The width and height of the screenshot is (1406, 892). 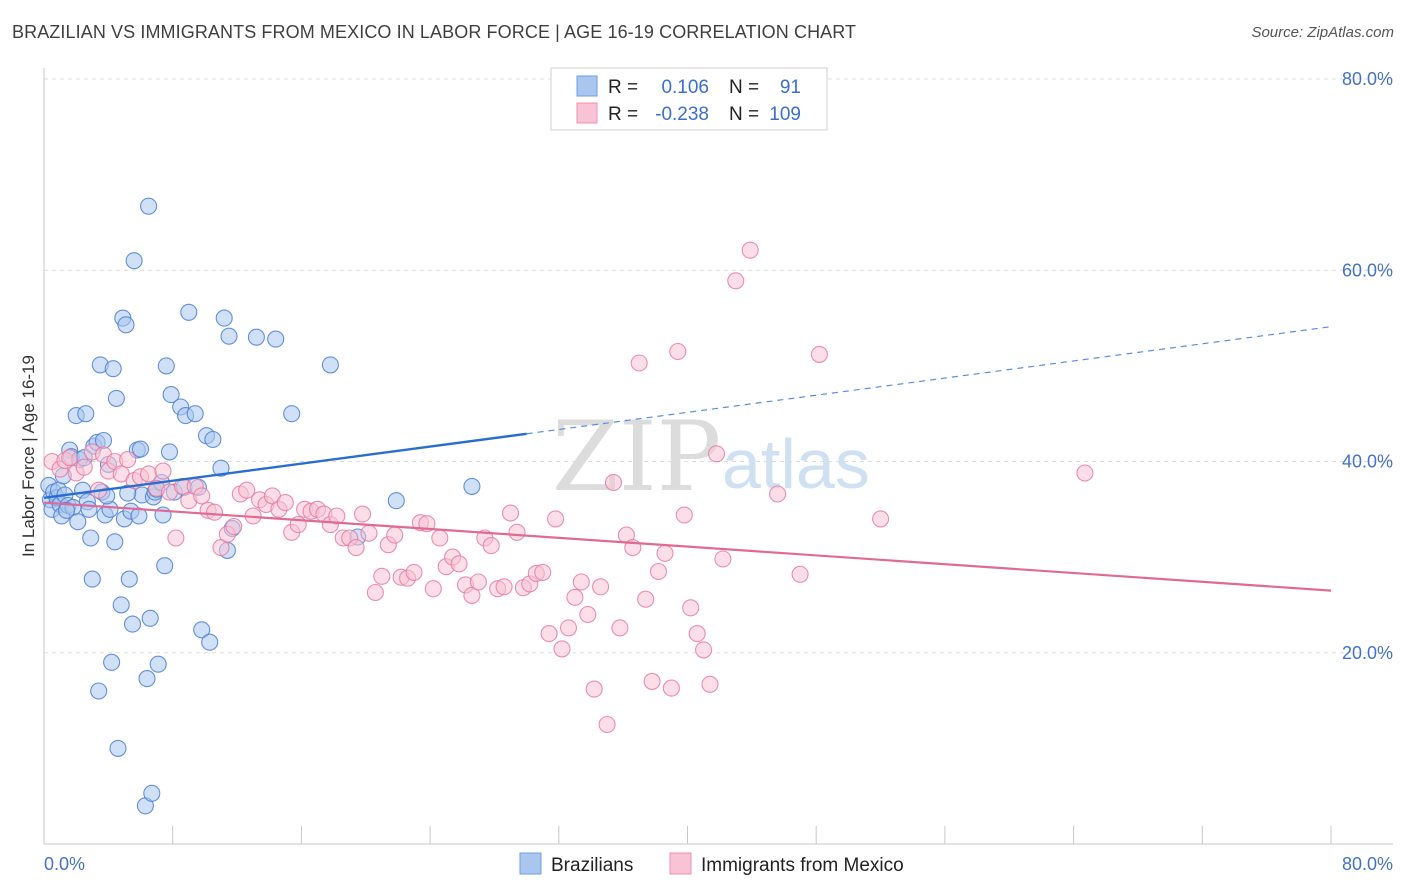 I want to click on stats-n-label-brazilians: N =, so click(x=744, y=87).